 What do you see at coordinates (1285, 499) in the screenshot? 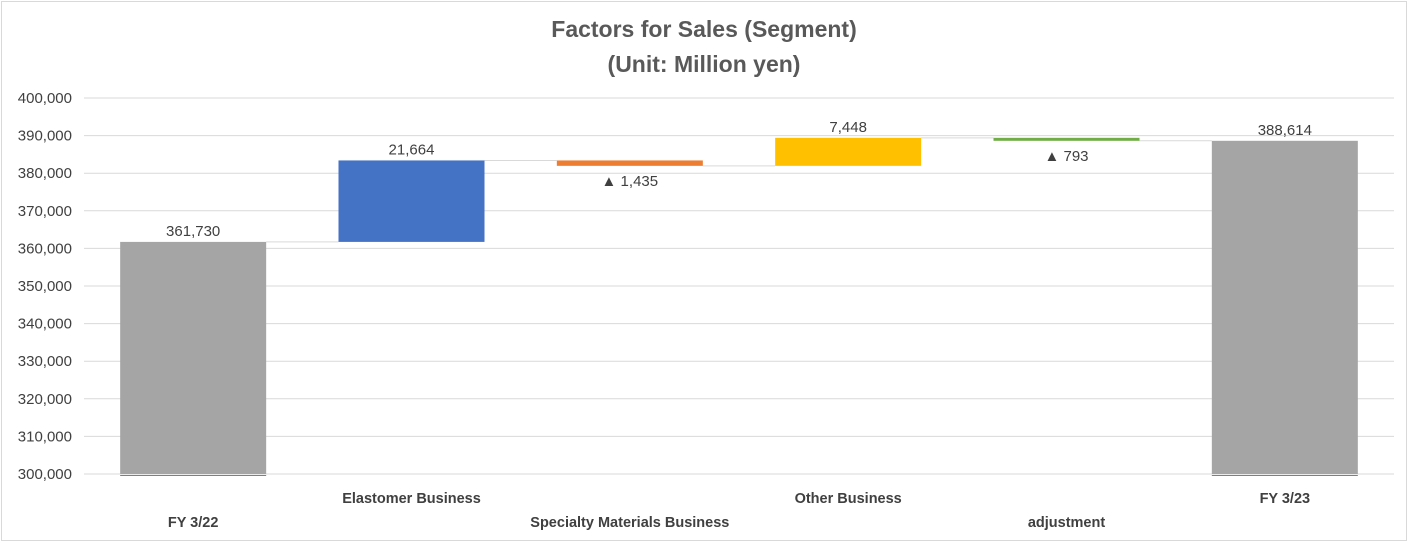
I see `x-category-label: FY 3/23` at bounding box center [1285, 499].